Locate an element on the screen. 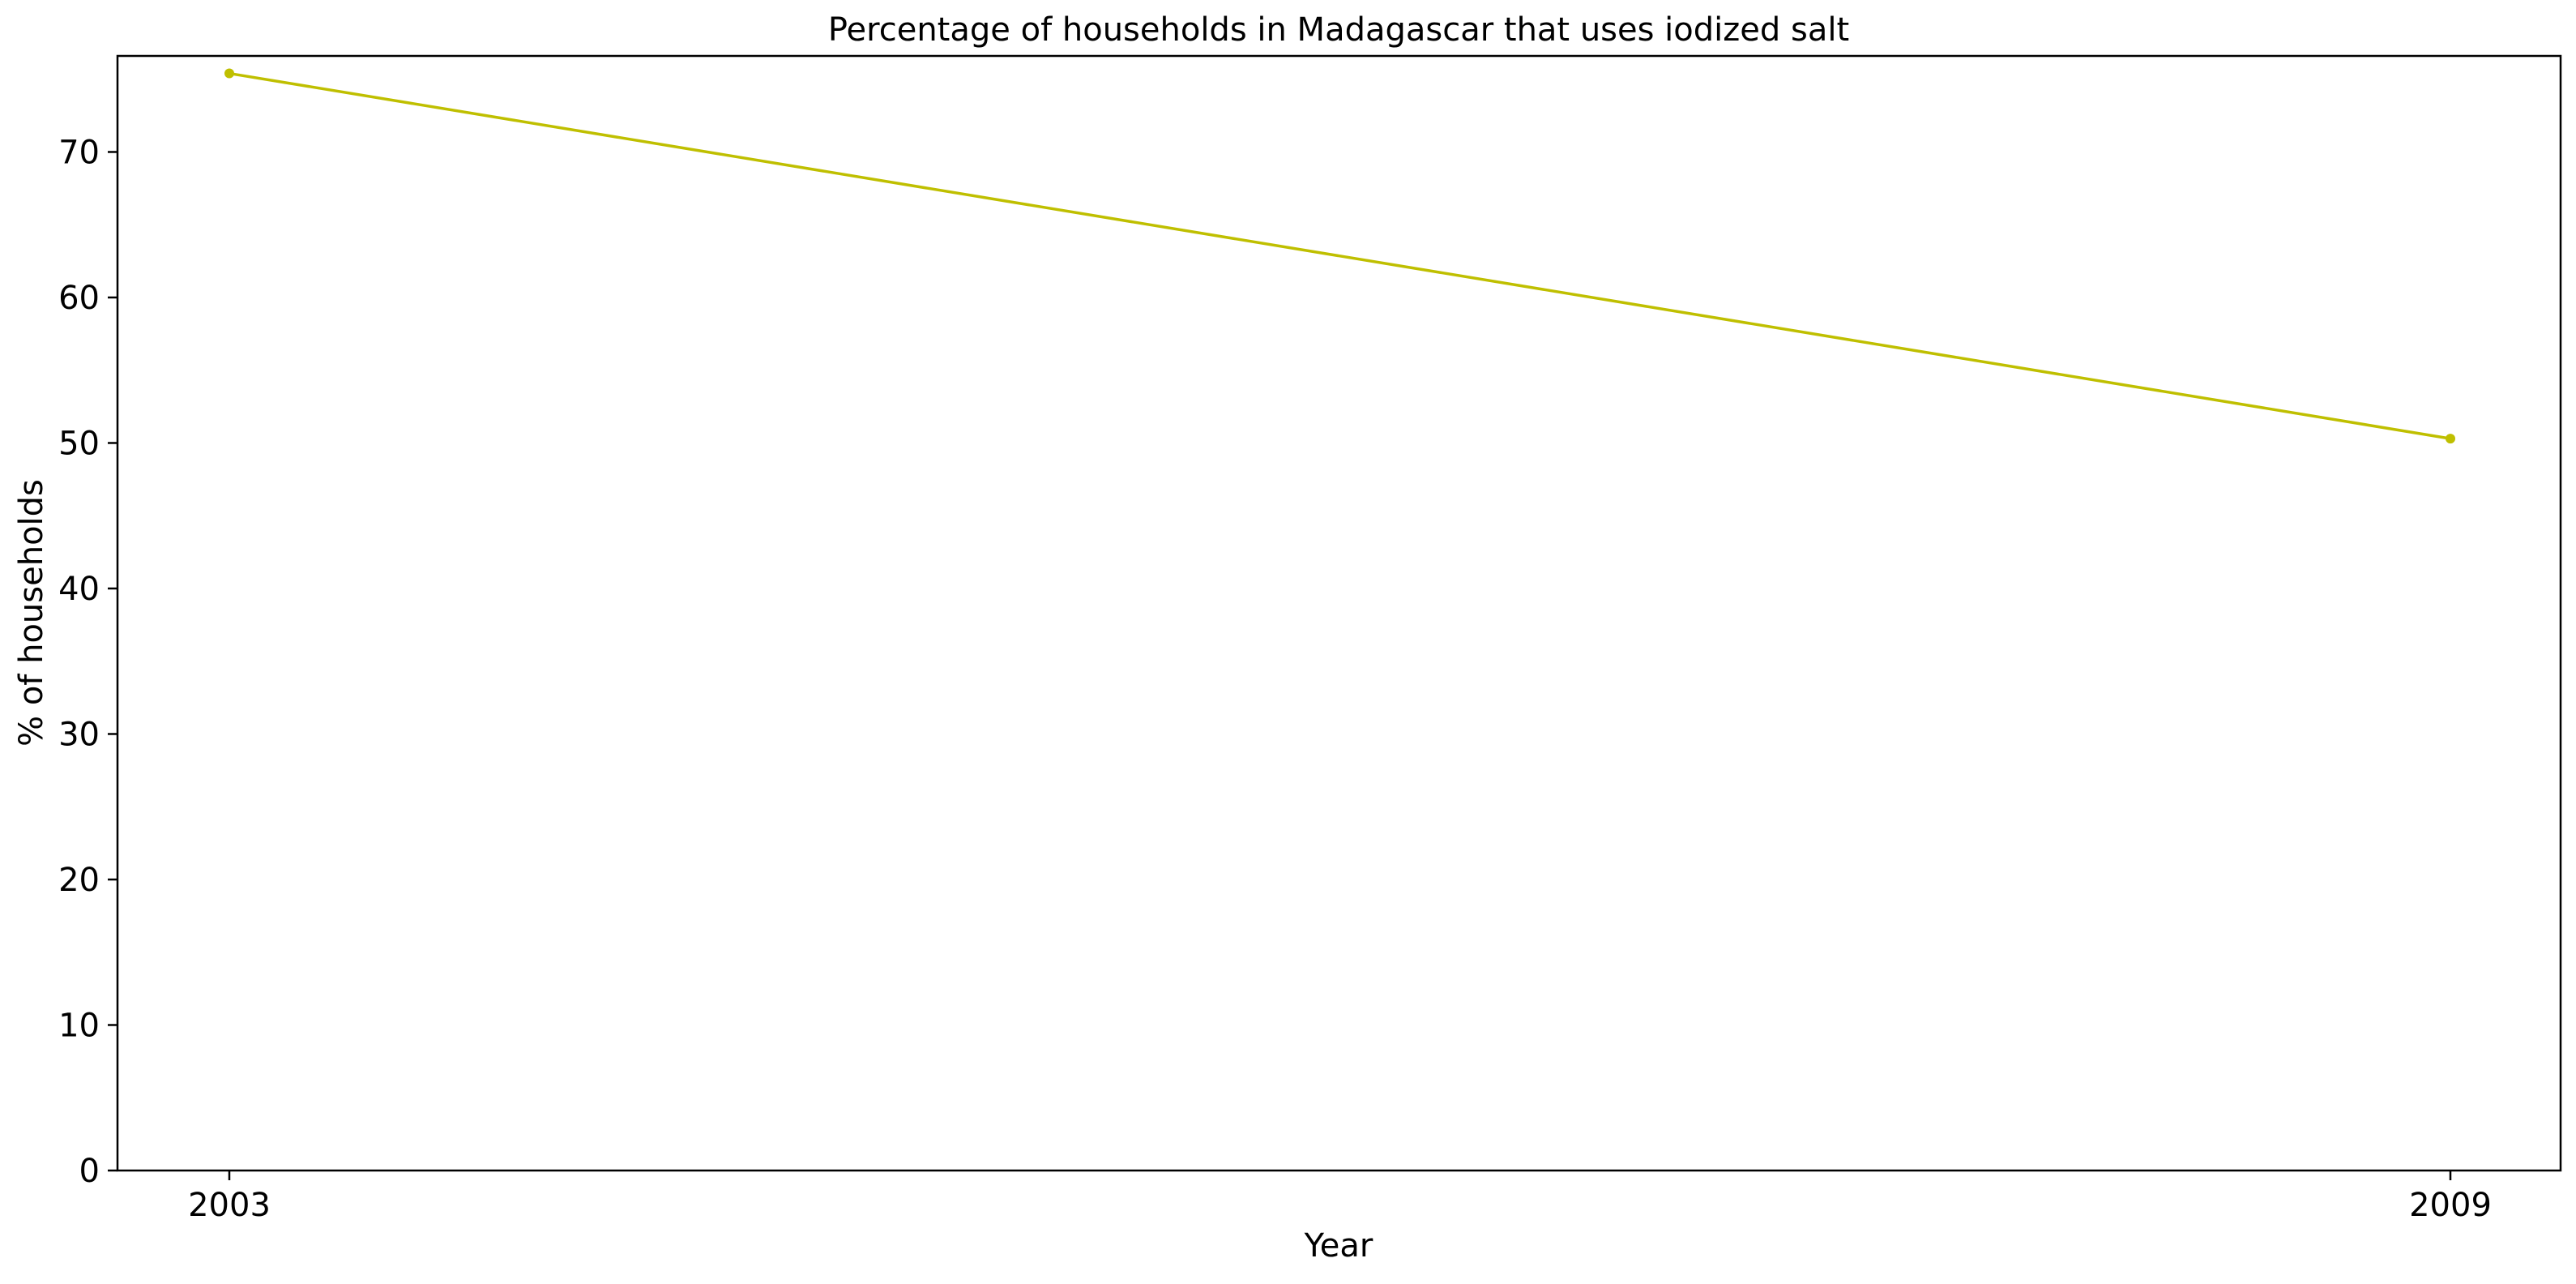 This screenshot has height=1284, width=2576. y-tick-label: 40 is located at coordinates (79, 589).